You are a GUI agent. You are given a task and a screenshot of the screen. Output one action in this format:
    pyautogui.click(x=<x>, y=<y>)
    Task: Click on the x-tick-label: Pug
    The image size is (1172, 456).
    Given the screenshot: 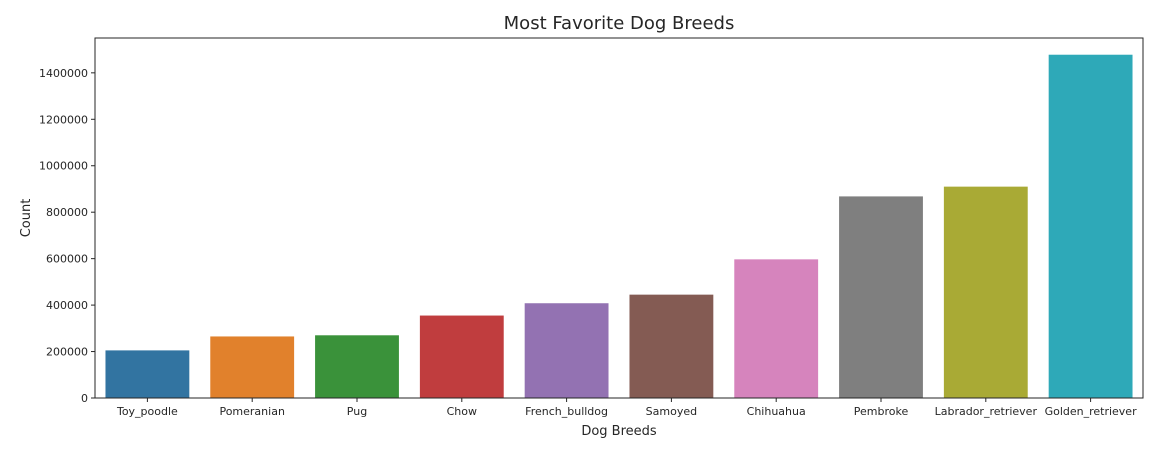 What is the action you would take?
    pyautogui.click(x=357, y=411)
    